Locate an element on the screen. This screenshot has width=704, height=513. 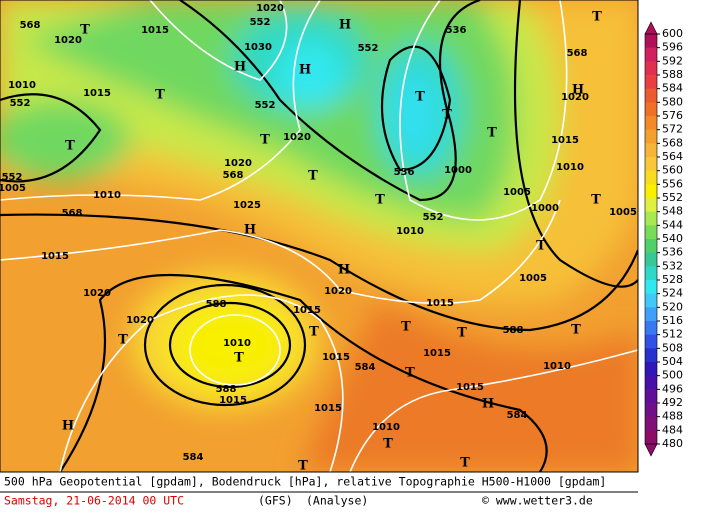
colorbar-label: 556 is located at coordinates (672, 183).